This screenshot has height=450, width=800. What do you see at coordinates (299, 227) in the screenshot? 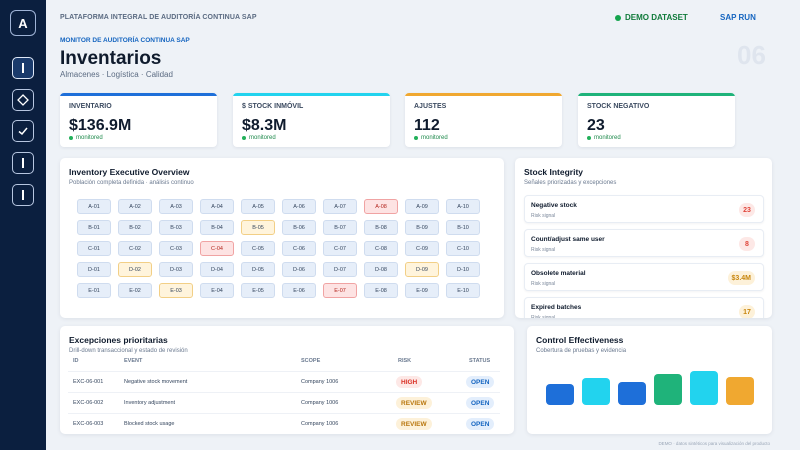
I see `location-cell: B-06` at bounding box center [299, 227].